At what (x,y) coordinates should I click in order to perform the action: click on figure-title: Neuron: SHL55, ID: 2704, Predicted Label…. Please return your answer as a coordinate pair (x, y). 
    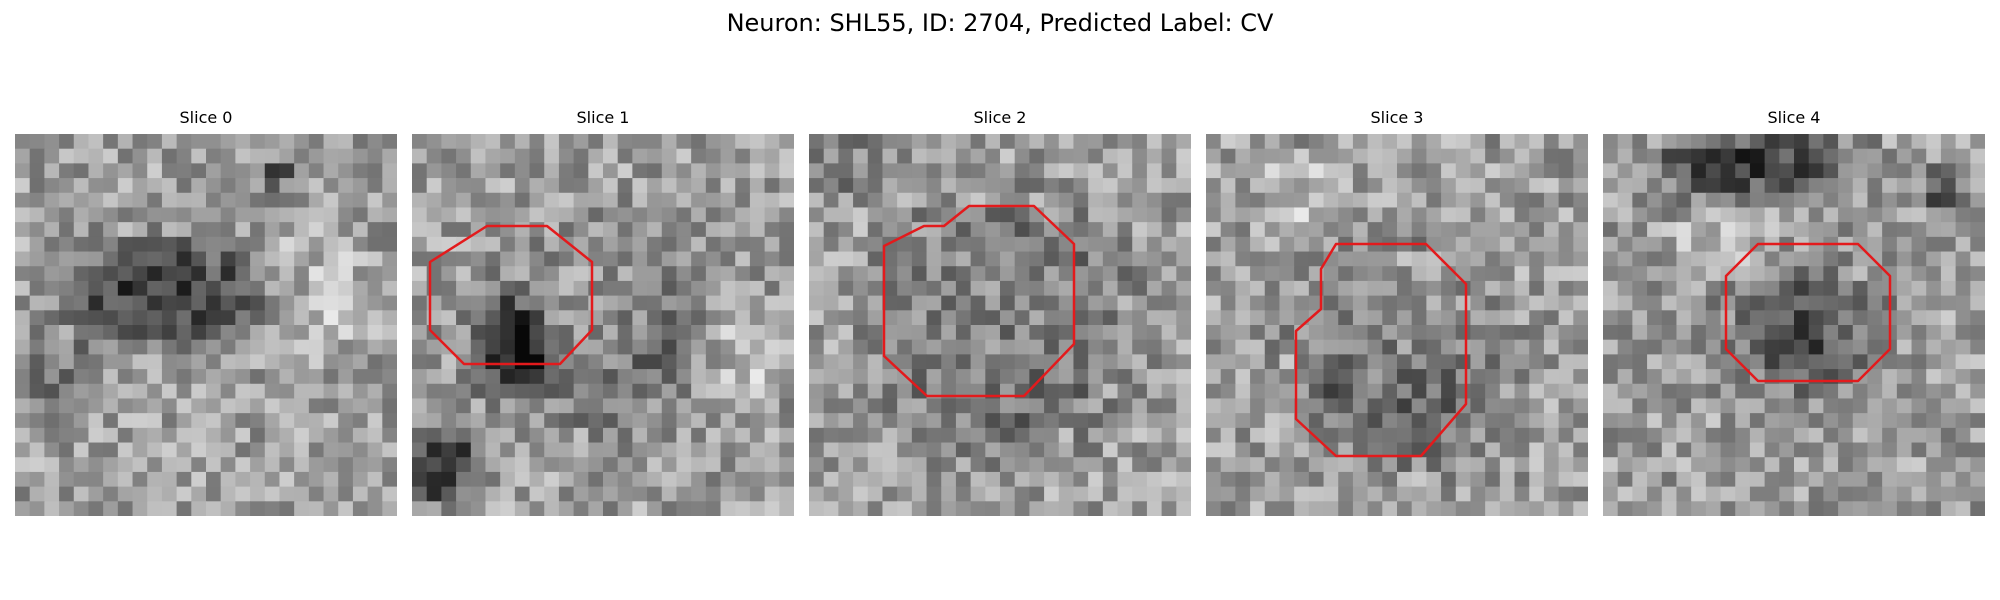
    Looking at the image, I should click on (1000, 23).